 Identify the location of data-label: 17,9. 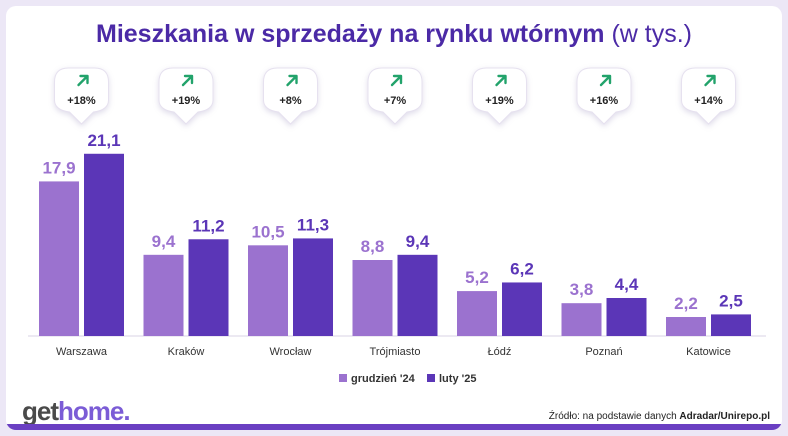
(58, 167).